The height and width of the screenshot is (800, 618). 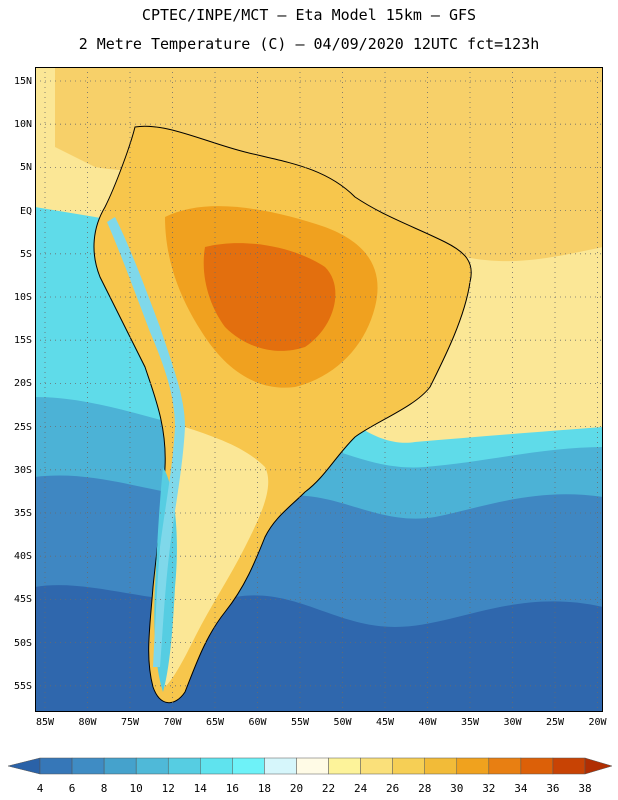 I want to click on longitude-label: 40W, so click(x=427, y=722).